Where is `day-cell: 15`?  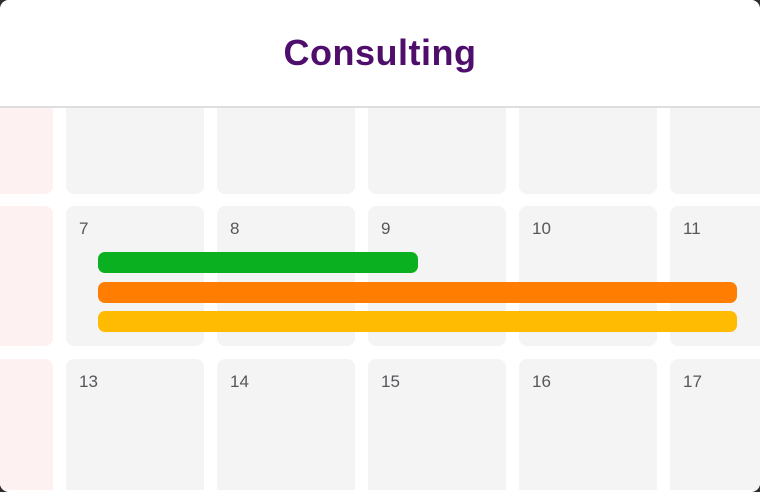 day-cell: 15 is located at coordinates (437, 424).